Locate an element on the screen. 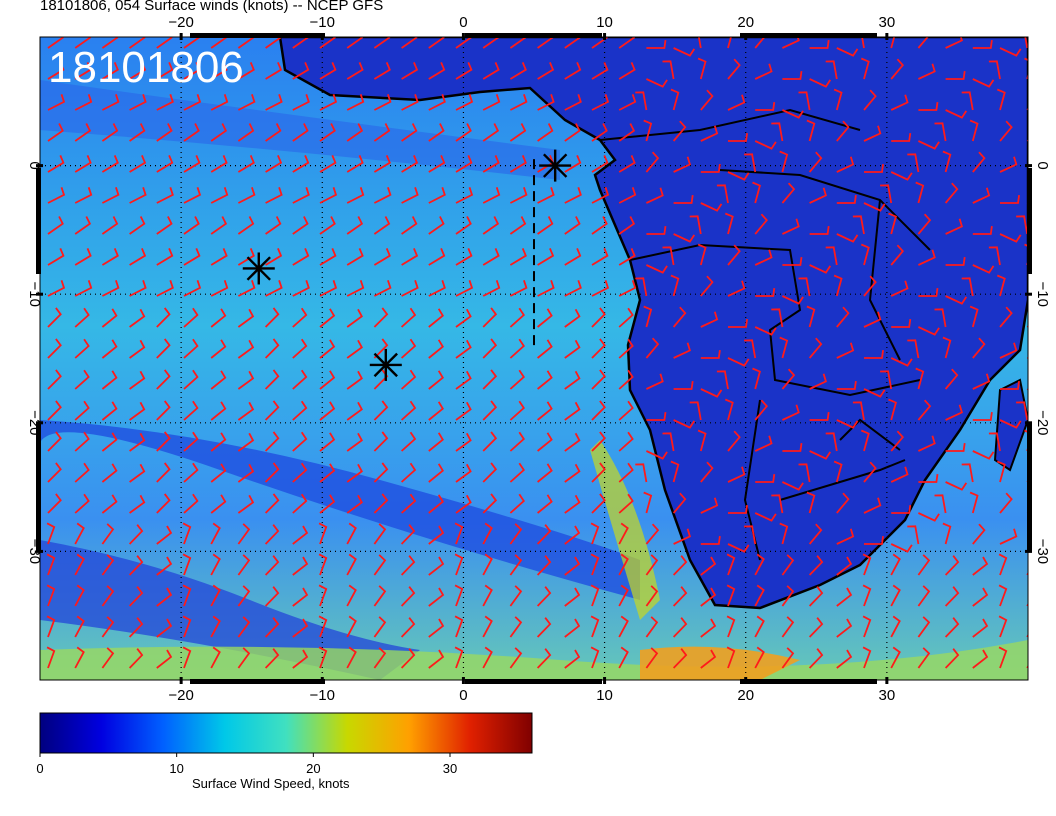  lat-label-left: 0 is located at coordinates (34, 165).